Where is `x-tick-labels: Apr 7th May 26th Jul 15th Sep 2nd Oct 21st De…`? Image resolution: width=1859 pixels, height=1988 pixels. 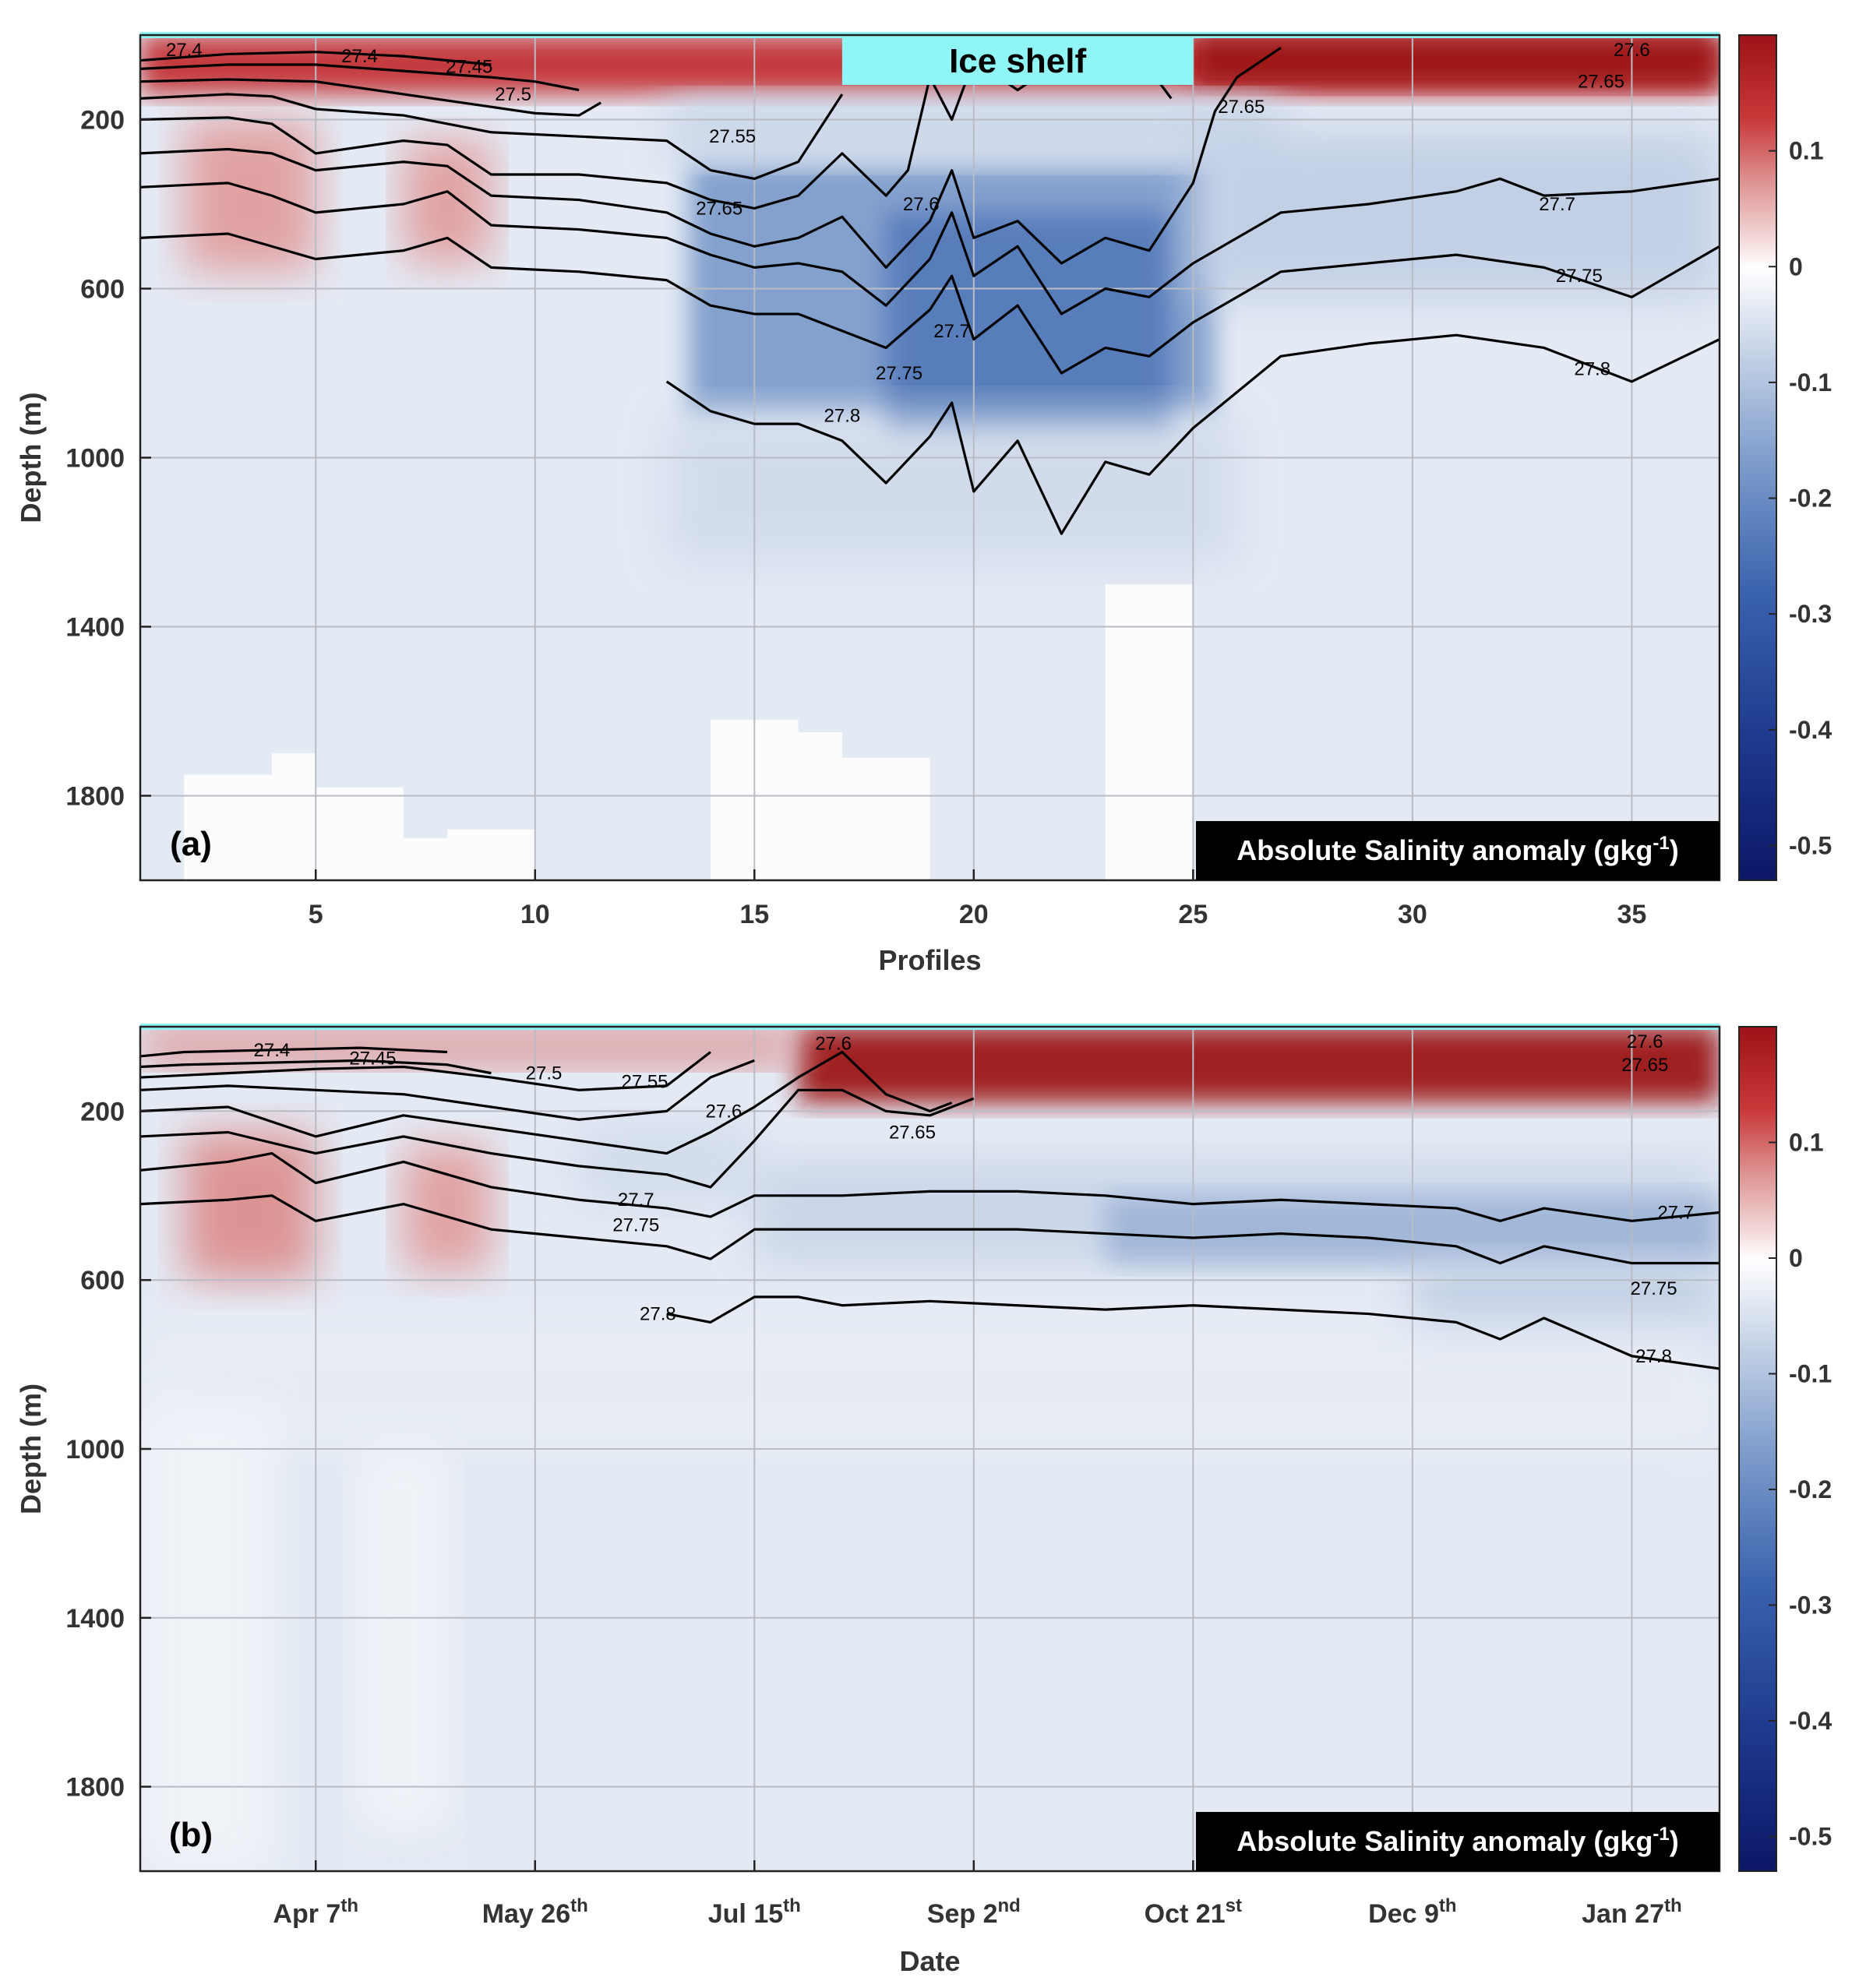 x-tick-labels: Apr 7th May 26th Jul 15th Sep 2nd Oct 21st De… is located at coordinates (977, 1912).